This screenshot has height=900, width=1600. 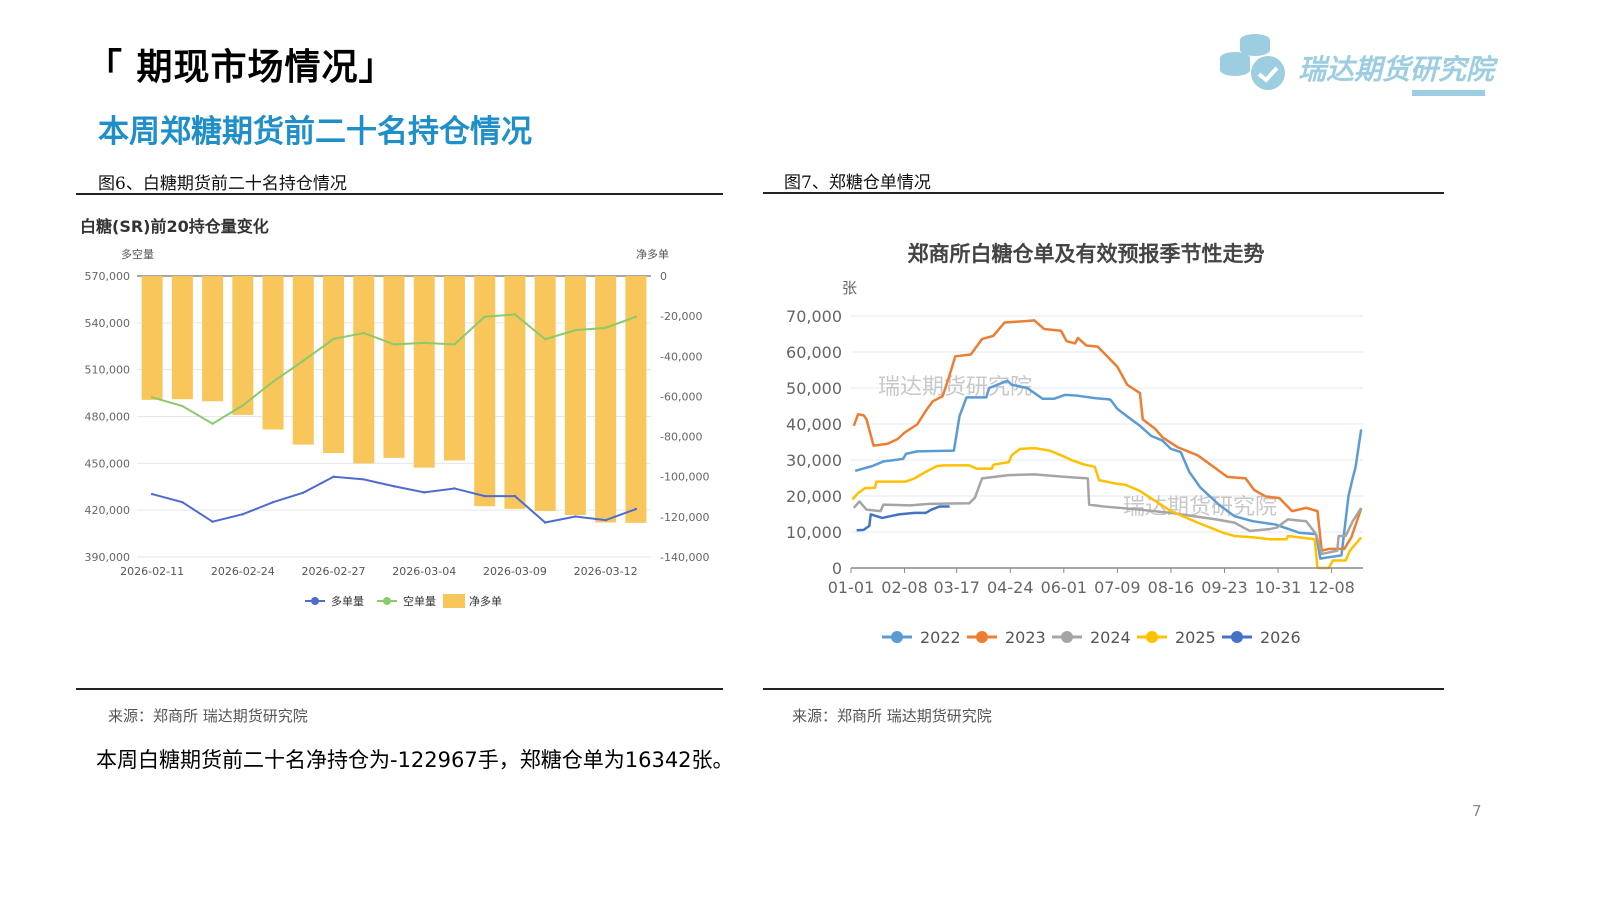 I want to click on figure6-bottom-rule, so click(x=399, y=689).